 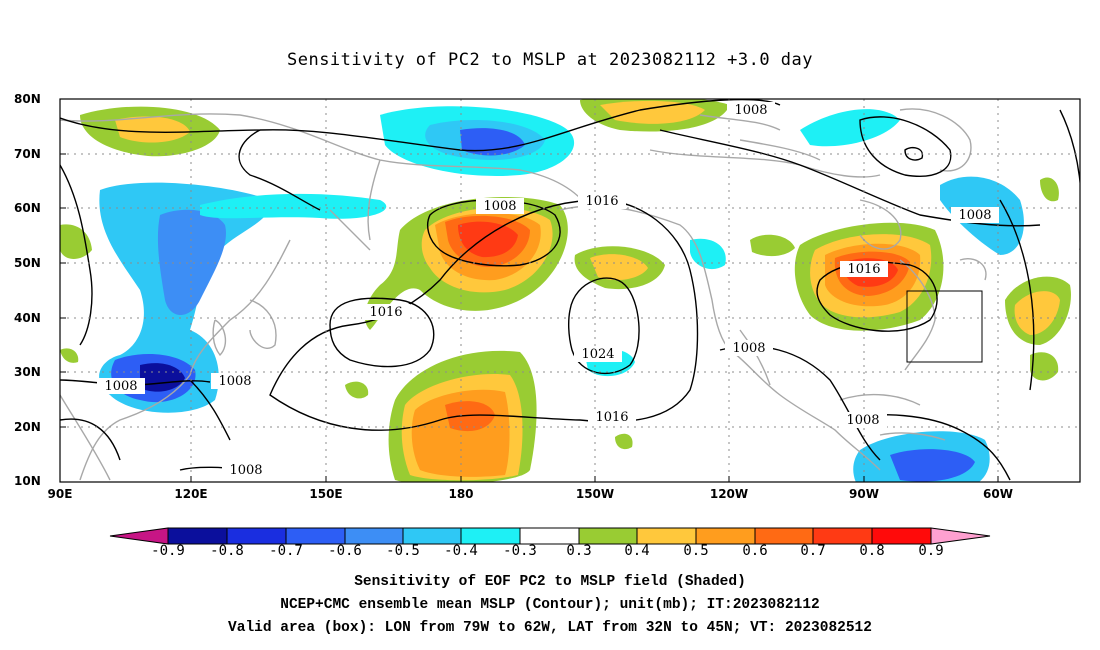 What do you see at coordinates (1044, 366) in the screenshot?
I see `shade-pos-atl-small` at bounding box center [1044, 366].